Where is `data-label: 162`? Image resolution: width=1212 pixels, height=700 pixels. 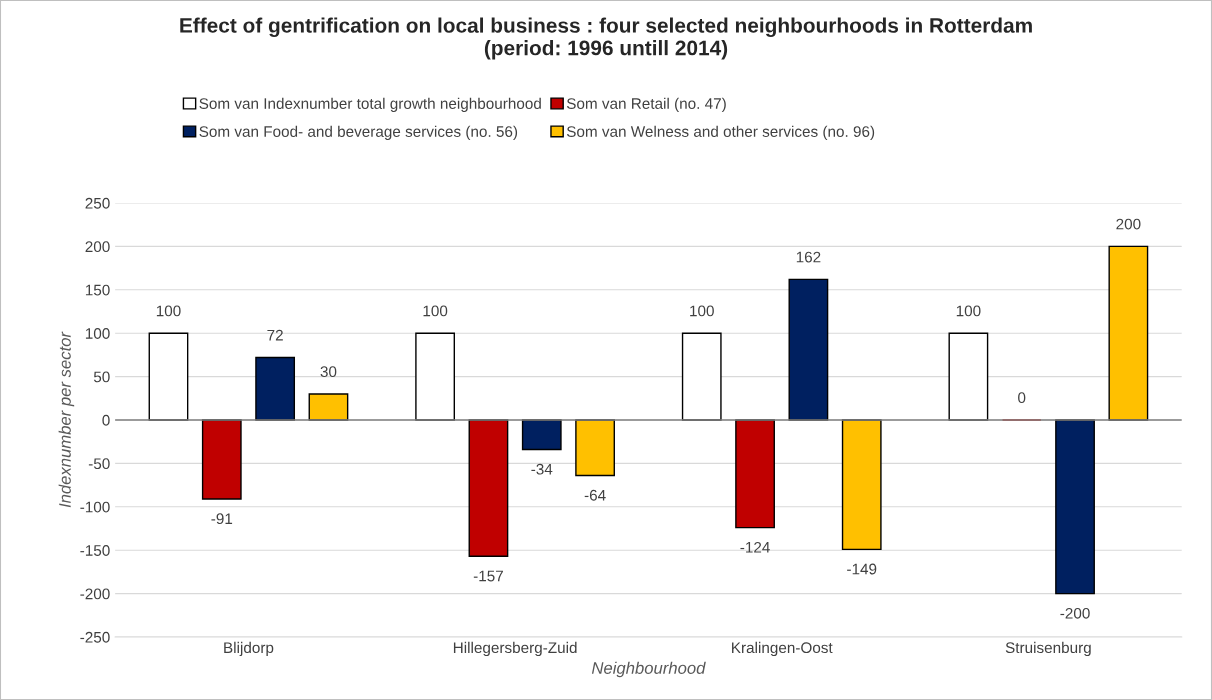
data-label: 162 is located at coordinates (808, 257).